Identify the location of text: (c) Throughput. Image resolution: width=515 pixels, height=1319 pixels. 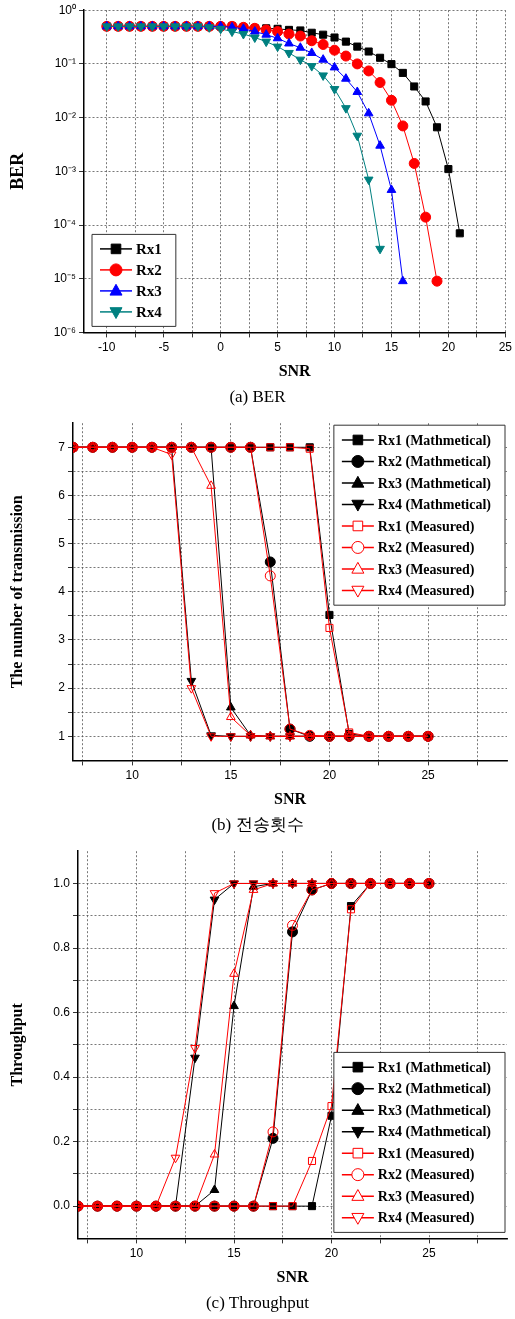
(257, 1303).